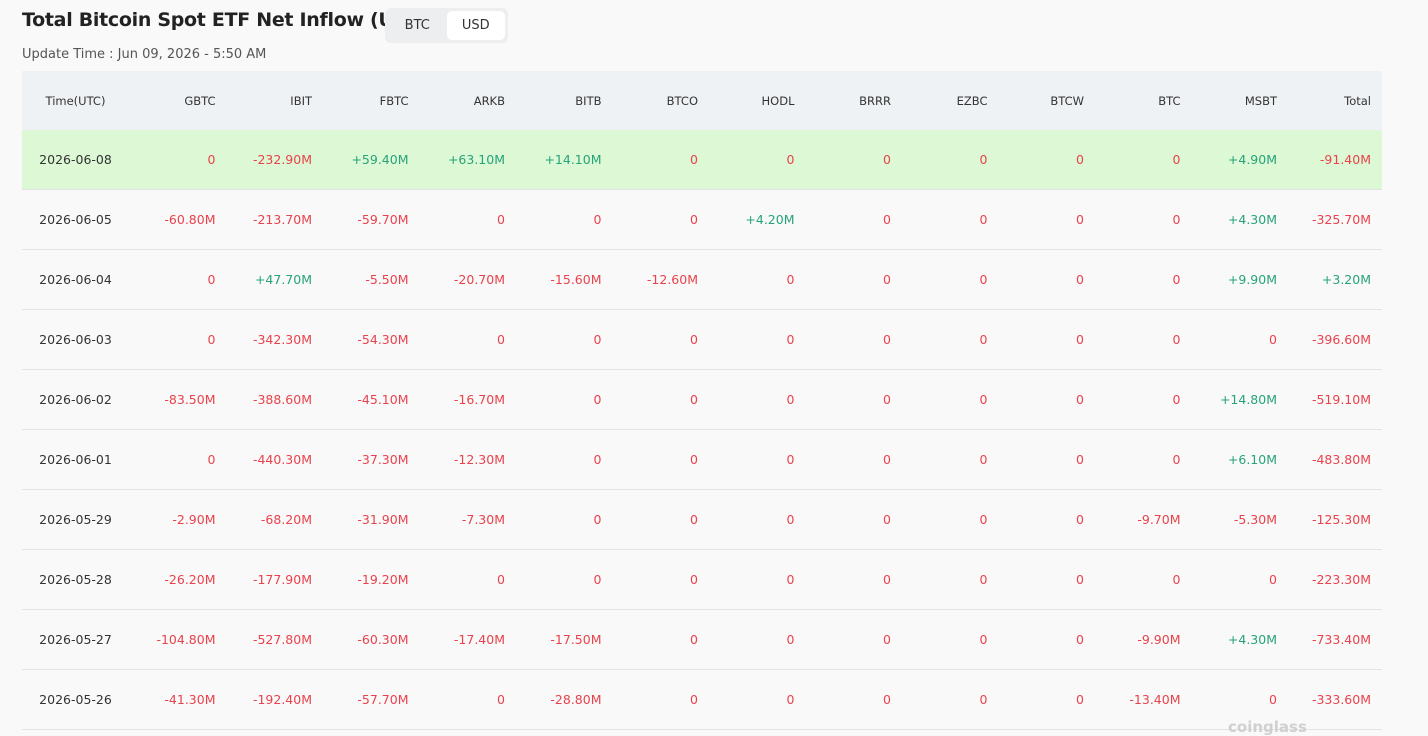  Describe the element at coordinates (177, 100) in the screenshot. I see `column-header: GBTC` at that location.